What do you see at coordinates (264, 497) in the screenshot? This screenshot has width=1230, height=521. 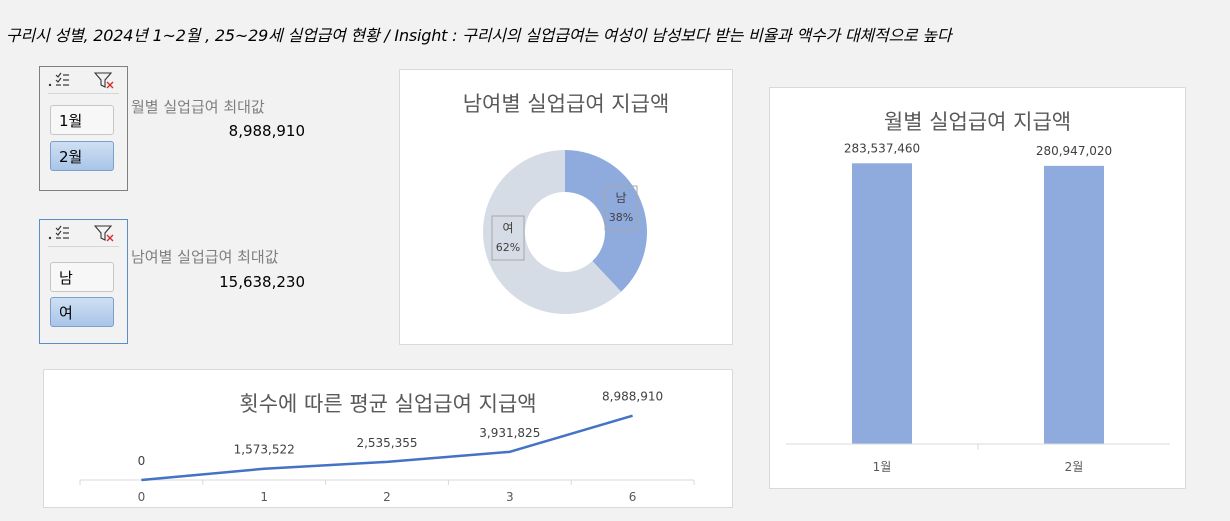 I see `line-x-tick-label: 1` at bounding box center [264, 497].